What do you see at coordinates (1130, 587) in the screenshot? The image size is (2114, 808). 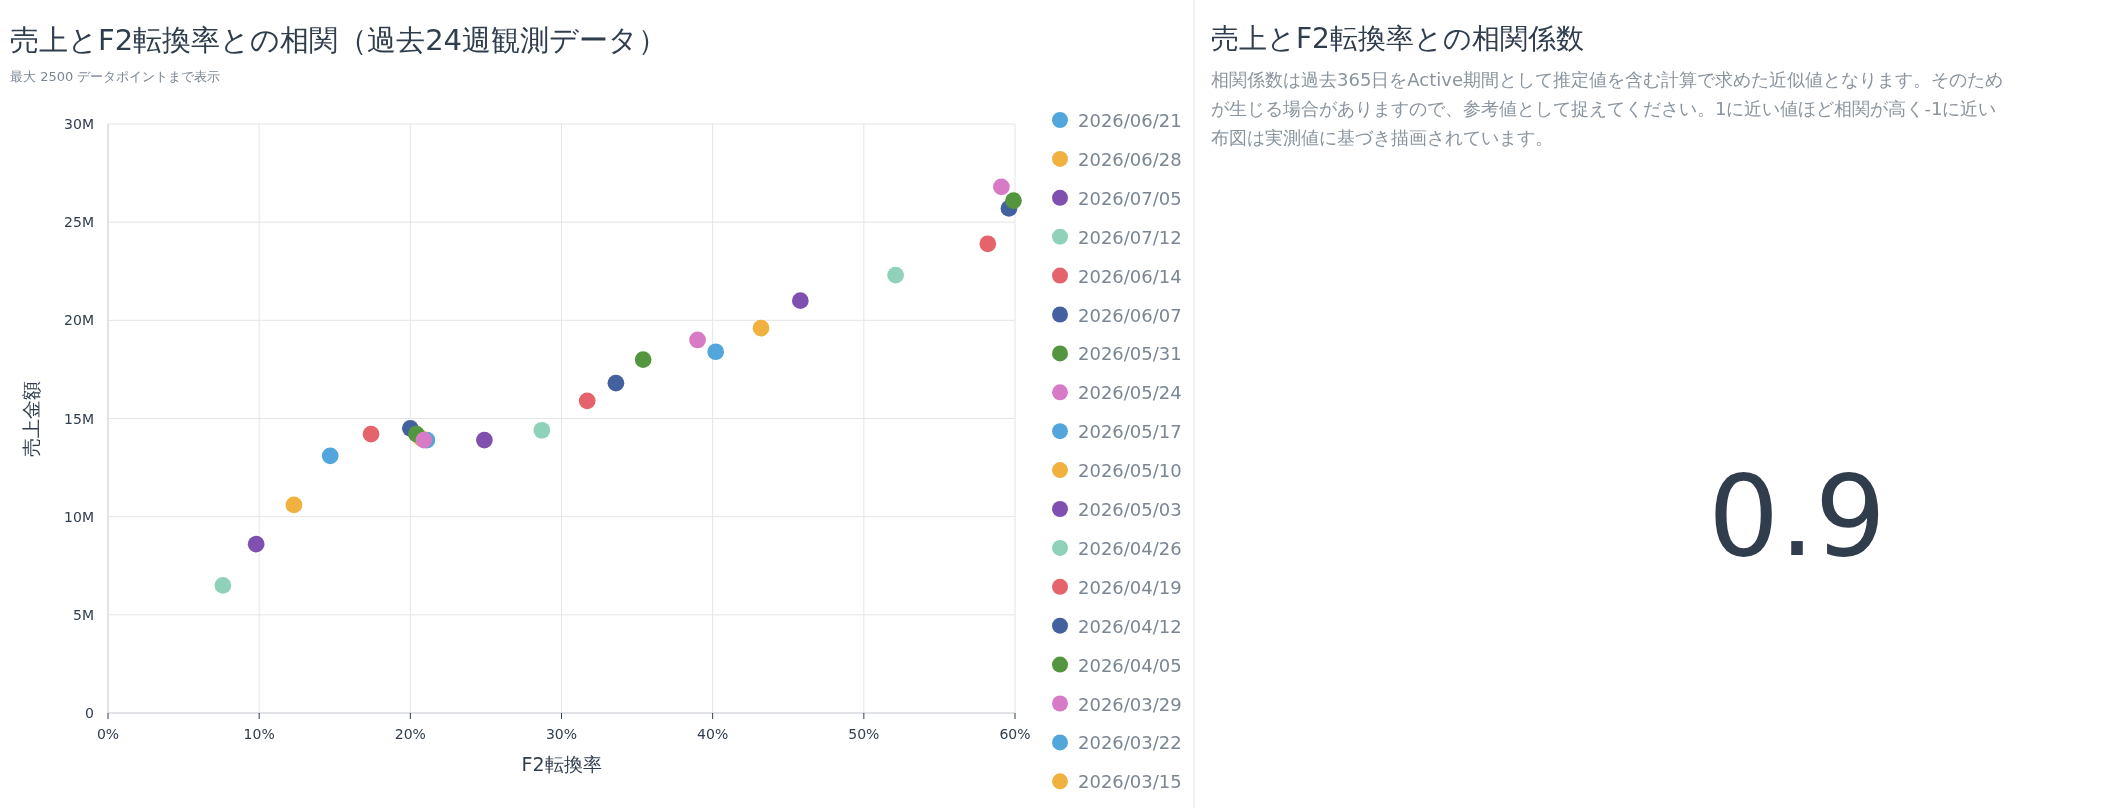 I see `legend-label: 2026/04/19` at bounding box center [1130, 587].